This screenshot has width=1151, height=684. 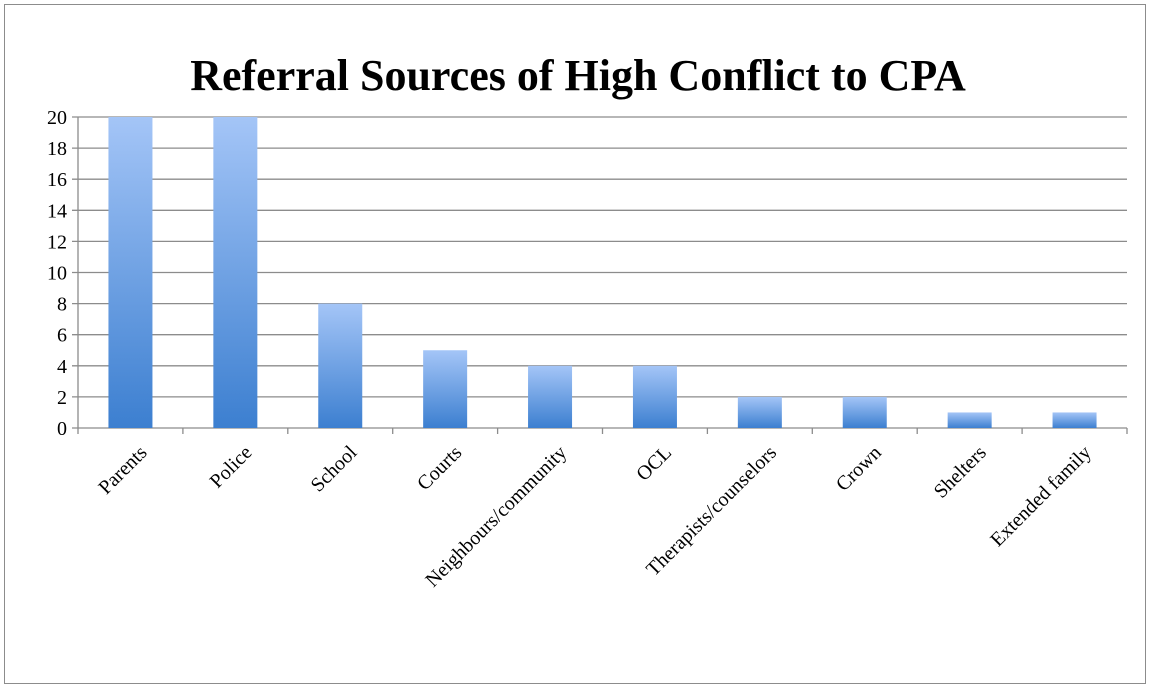 What do you see at coordinates (57, 242) in the screenshot?
I see `y-tick-label: 12` at bounding box center [57, 242].